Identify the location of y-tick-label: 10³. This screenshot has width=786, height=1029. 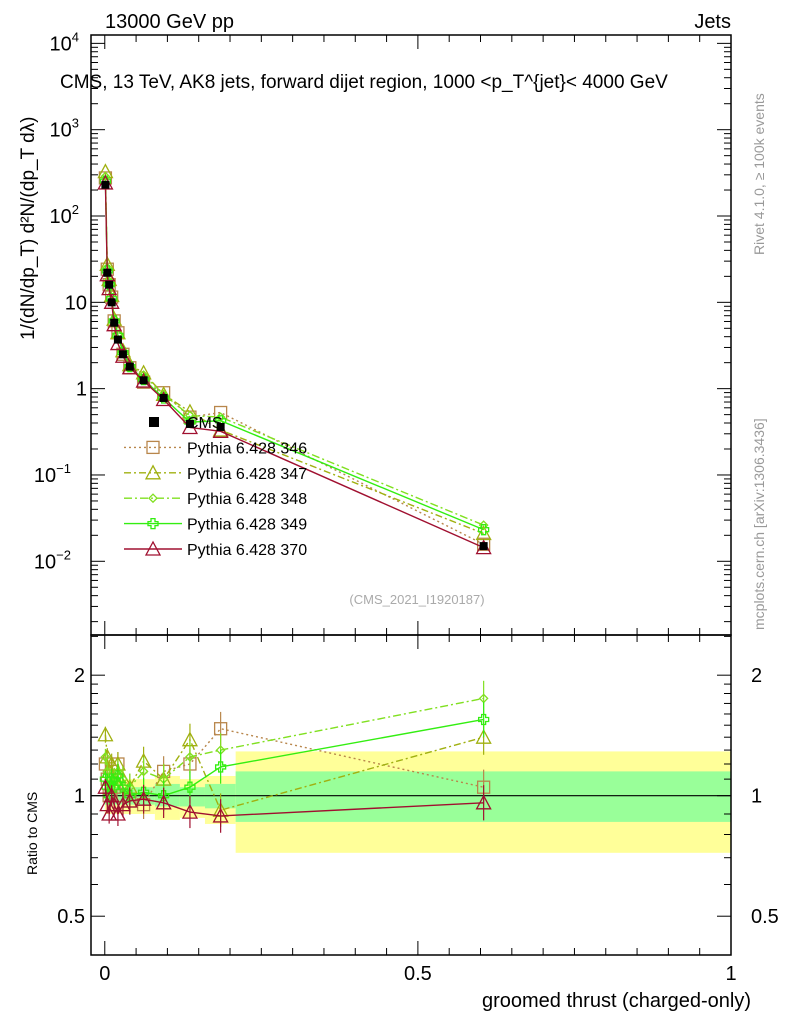
(64, 129).